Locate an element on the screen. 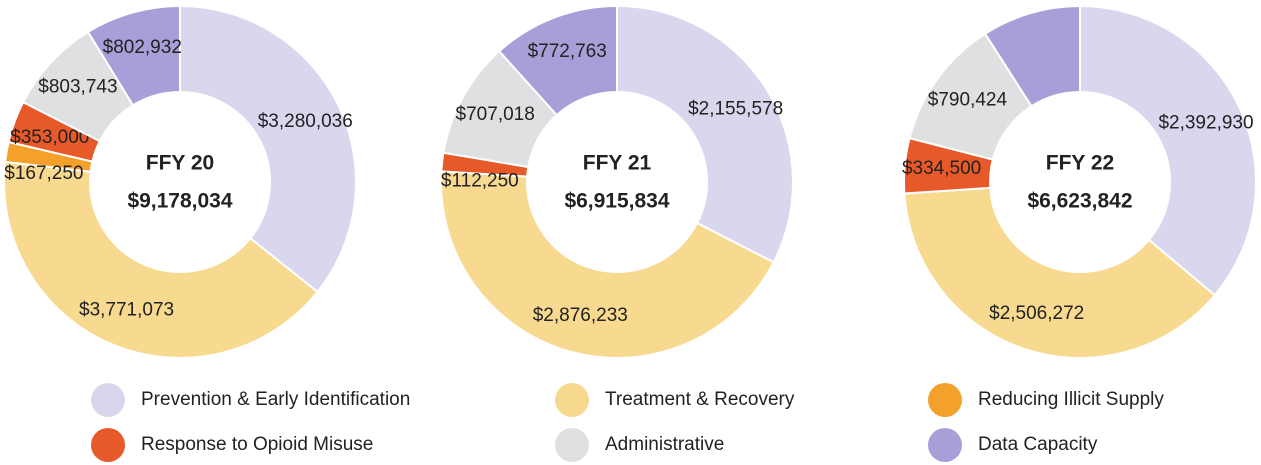  value-label: $3,280,036 is located at coordinates (305, 121).